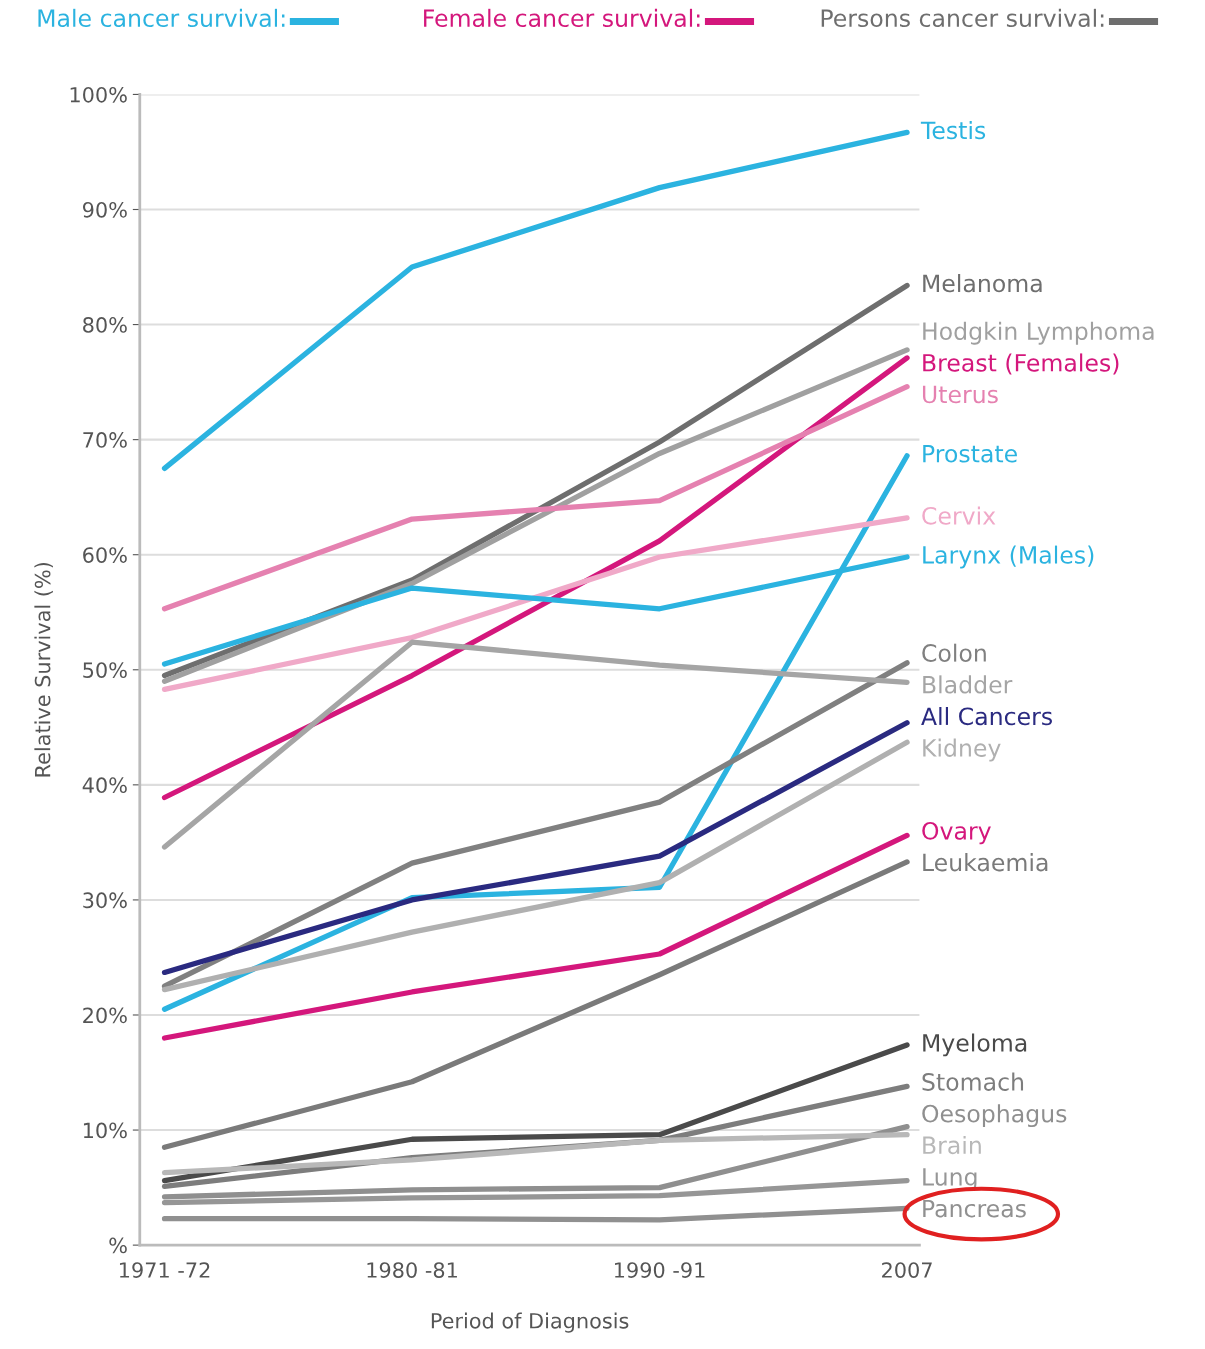  What do you see at coordinates (970, 454) in the screenshot?
I see `series-label: Prostate` at bounding box center [970, 454].